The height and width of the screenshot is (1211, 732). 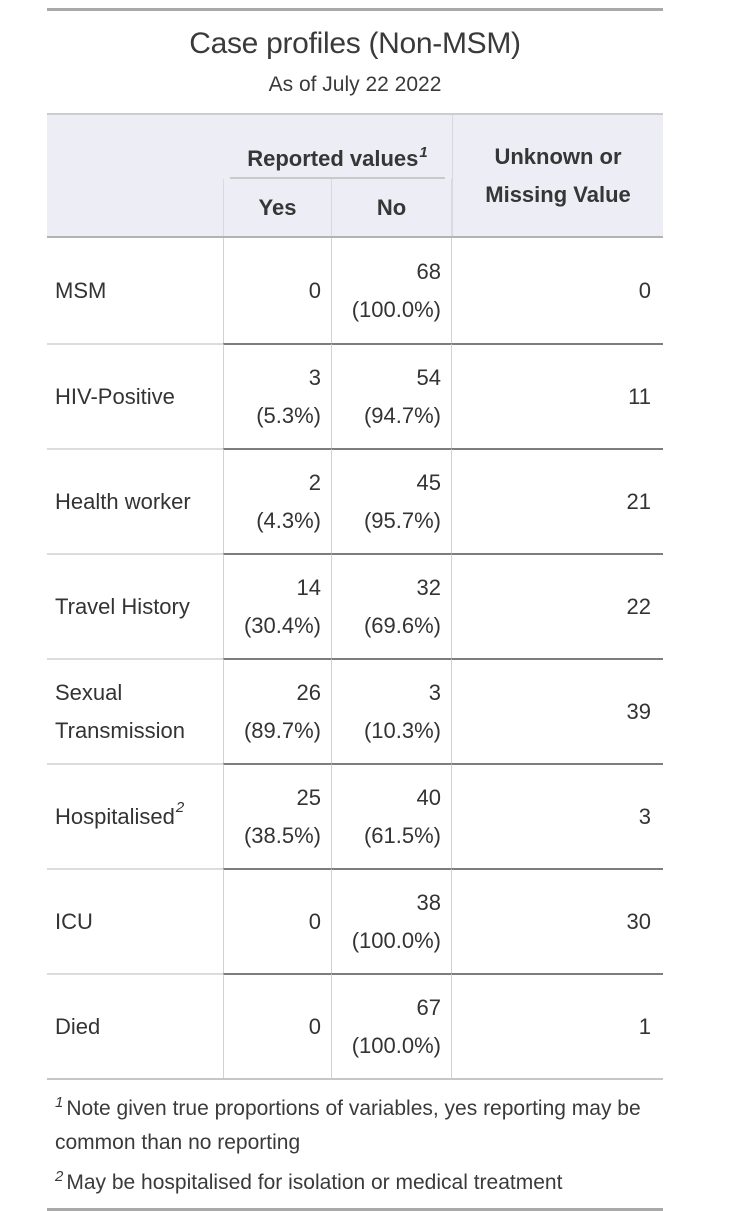 I want to click on table-row: Died 0 67 (100.0%) 1, so click(x=355, y=1025).